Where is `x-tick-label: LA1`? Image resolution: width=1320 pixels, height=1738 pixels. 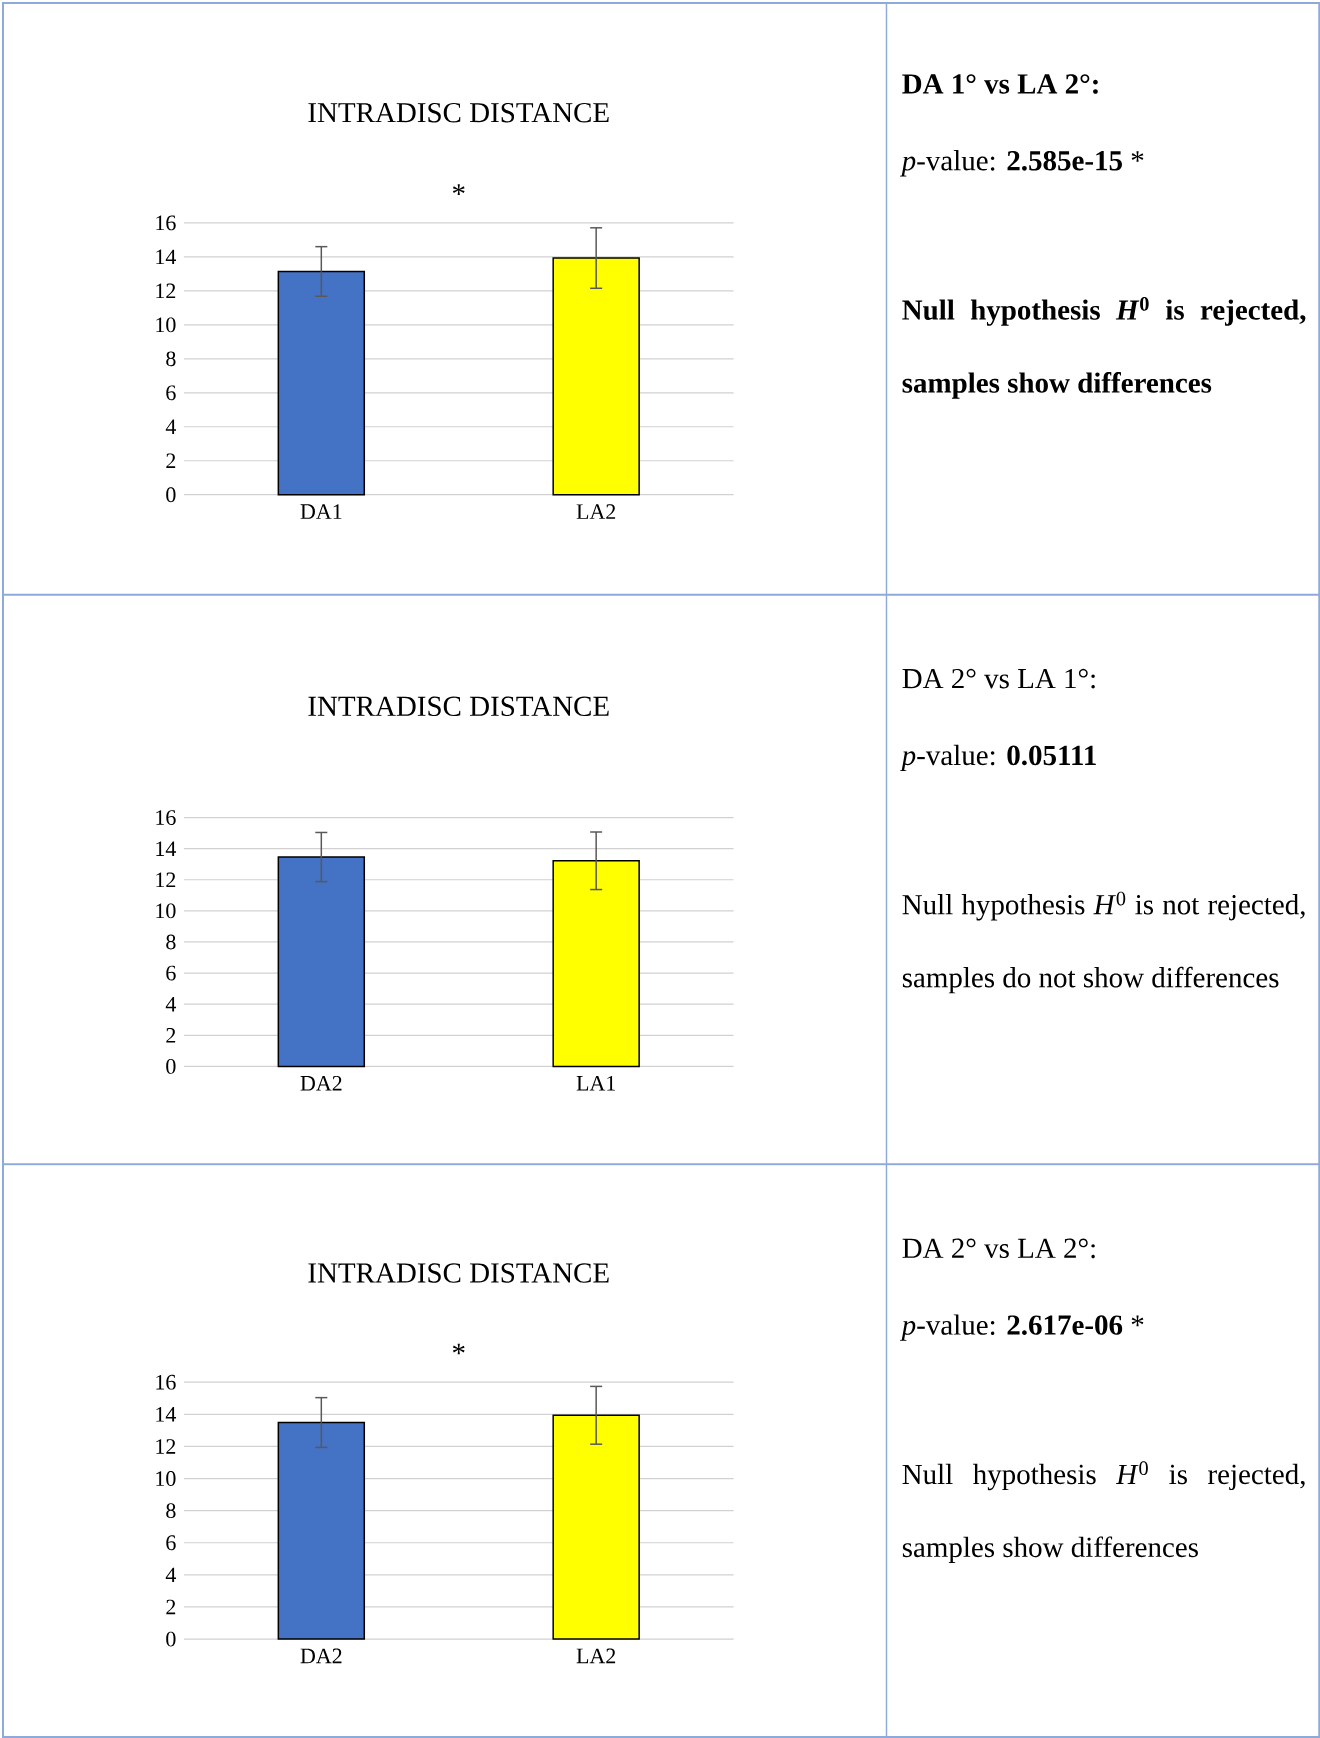 x-tick-label: LA1 is located at coordinates (595, 1083).